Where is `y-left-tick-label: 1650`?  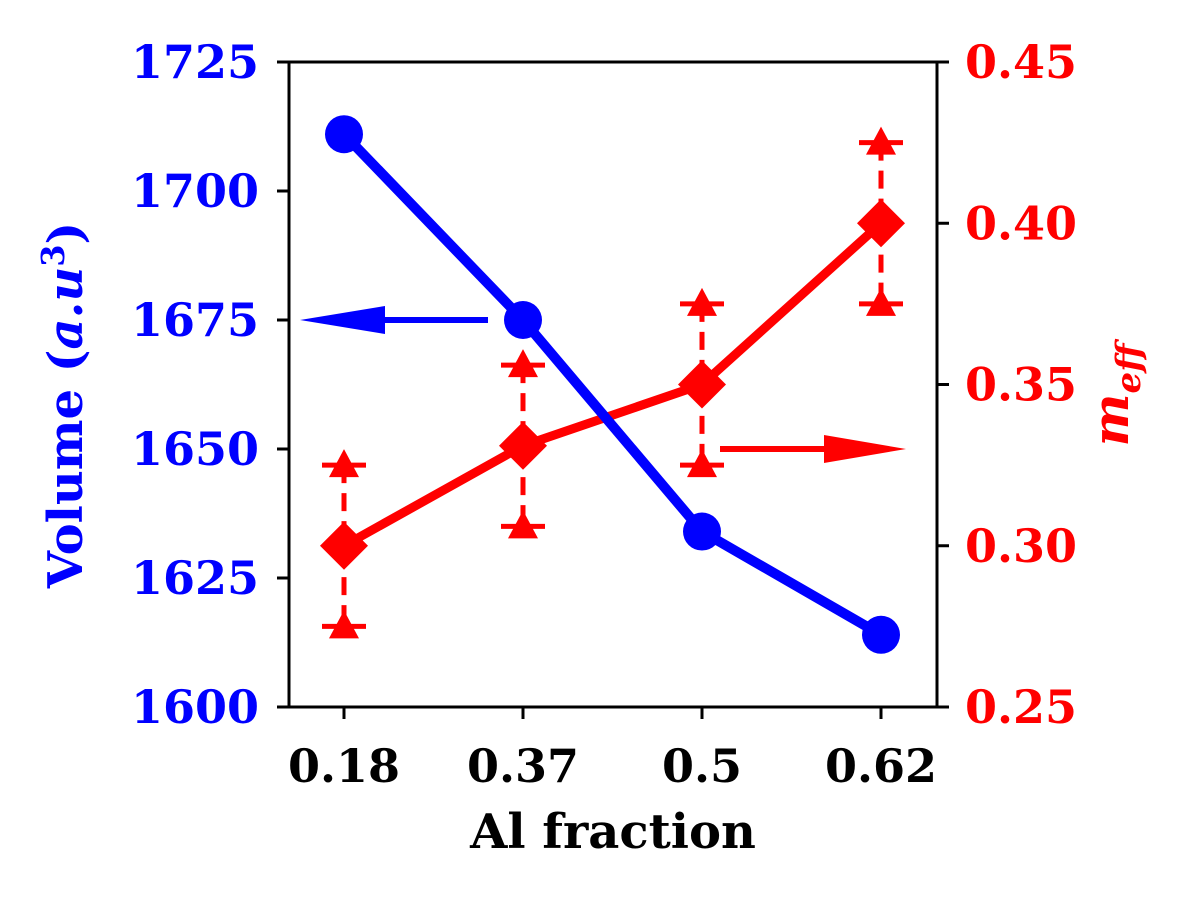
y-left-tick-label: 1650 is located at coordinates (195, 449).